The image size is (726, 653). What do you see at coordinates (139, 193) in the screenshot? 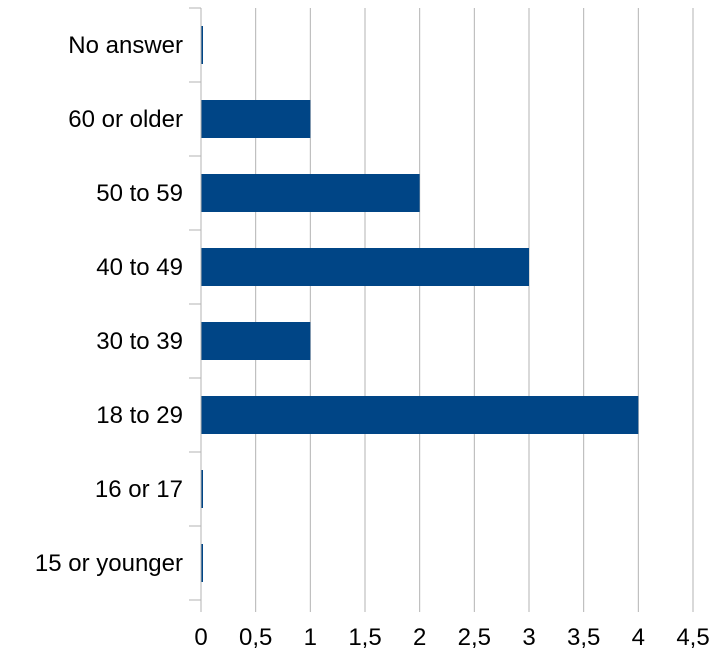
I see `y-category-label: 50 to 59` at bounding box center [139, 193].